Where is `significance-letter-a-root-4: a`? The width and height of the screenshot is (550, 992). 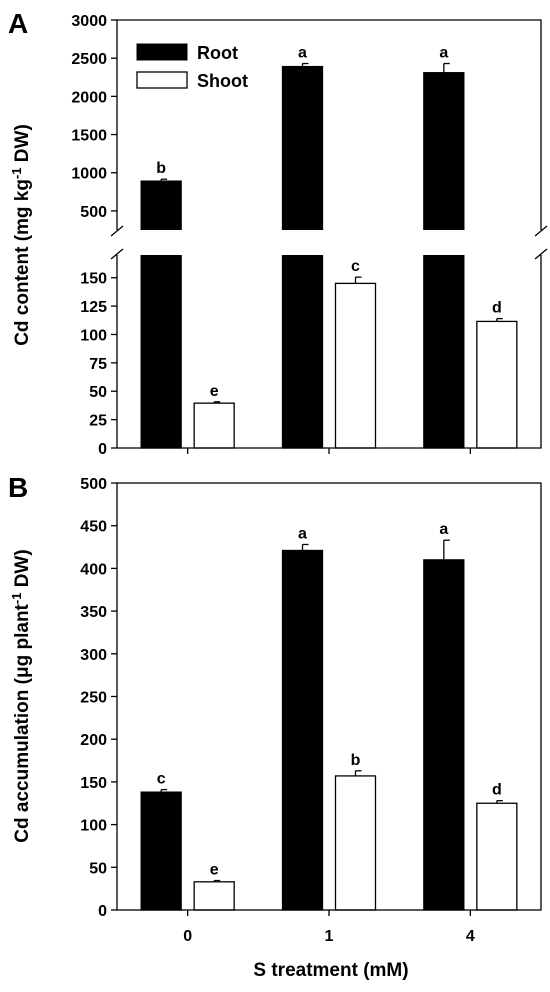 significance-letter-a-root-4: a is located at coordinates (443, 53).